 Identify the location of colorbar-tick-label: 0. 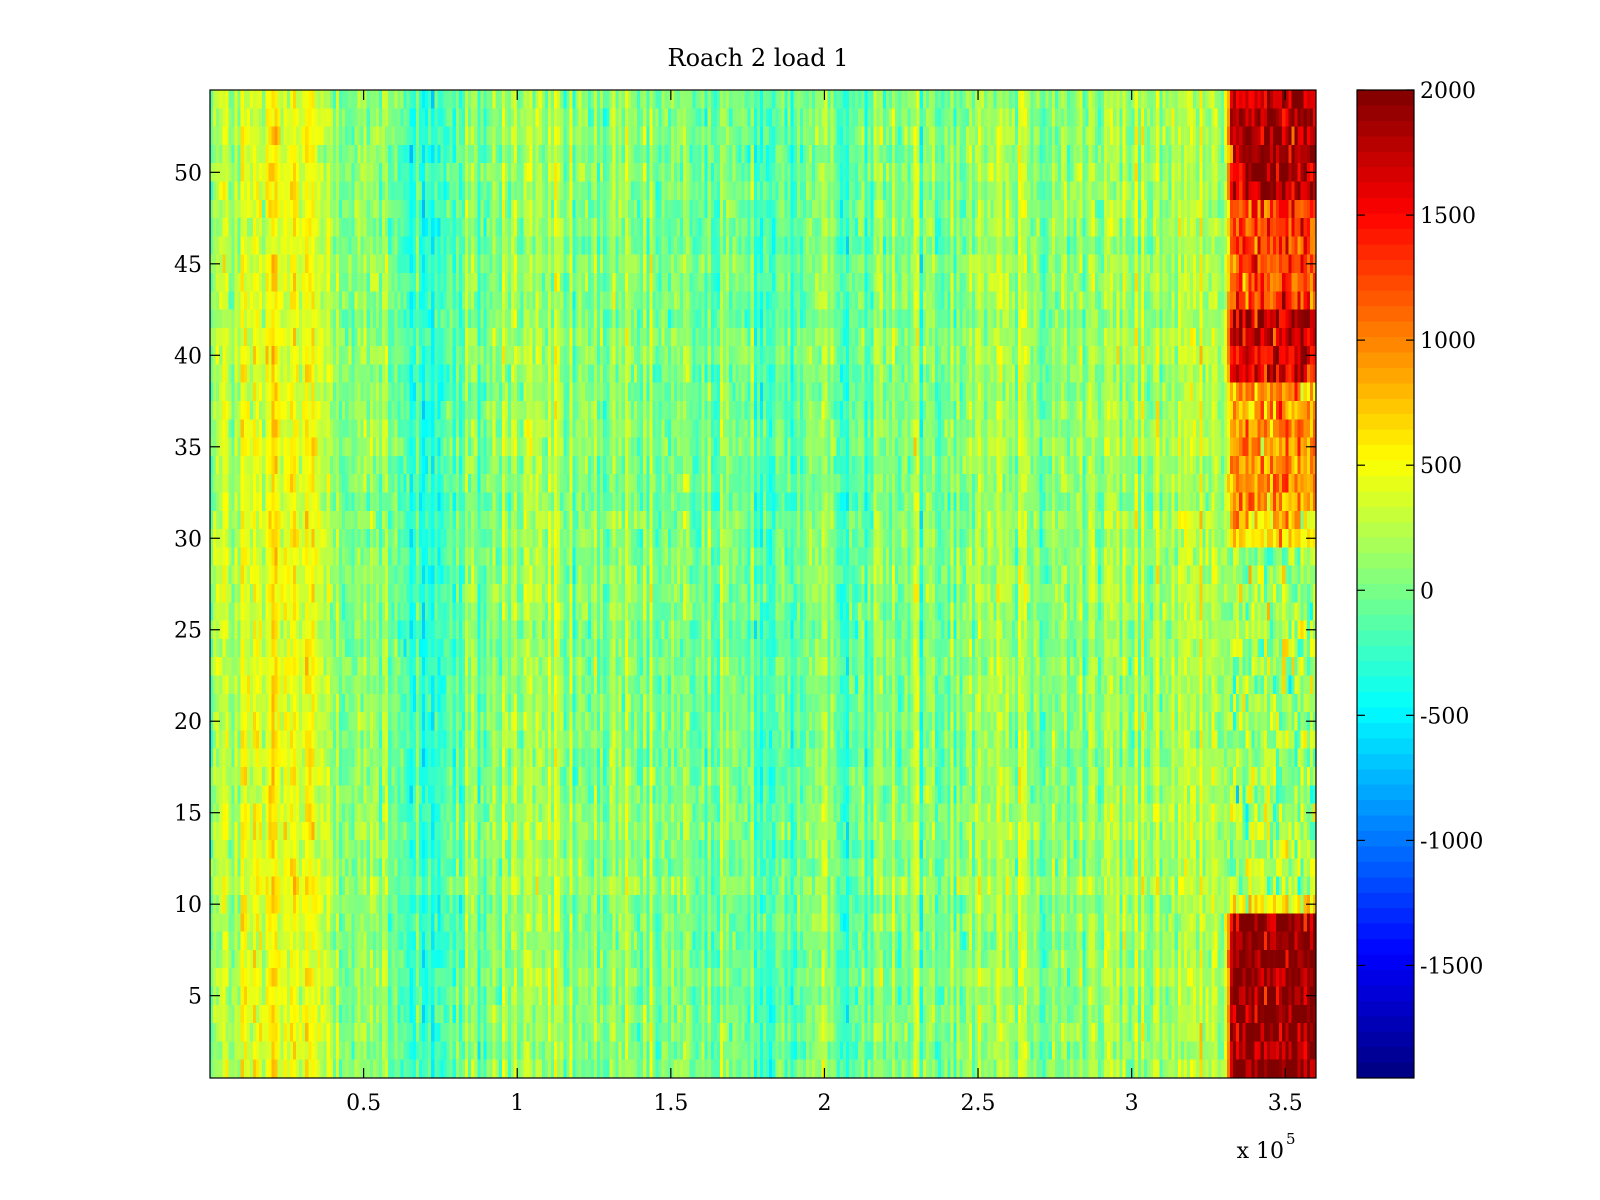
(1427, 591).